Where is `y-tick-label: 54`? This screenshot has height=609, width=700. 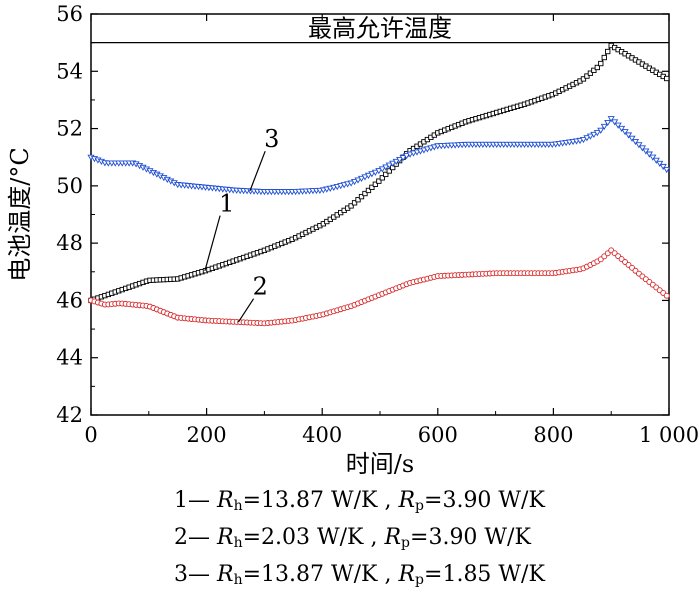 y-tick-label: 54 is located at coordinates (69, 71).